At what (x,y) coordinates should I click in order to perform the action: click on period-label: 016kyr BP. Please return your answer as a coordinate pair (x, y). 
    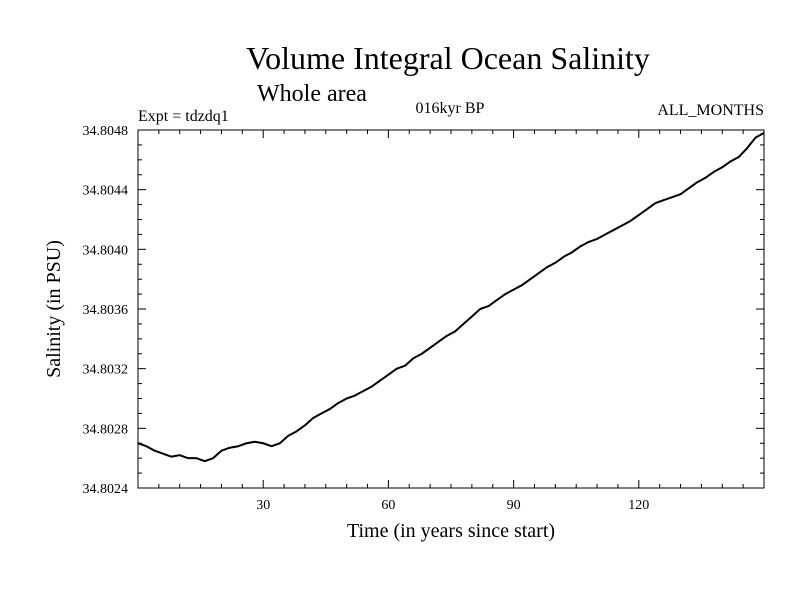
    Looking at the image, I should click on (450, 108).